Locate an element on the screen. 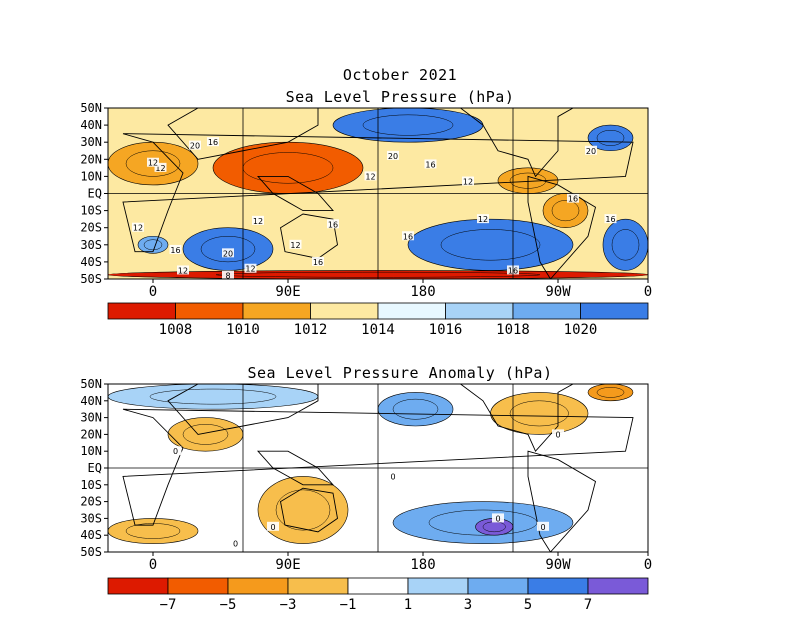 The width and height of the screenshot is (800, 618). contour-label-0: 12 is located at coordinates (160, 168).